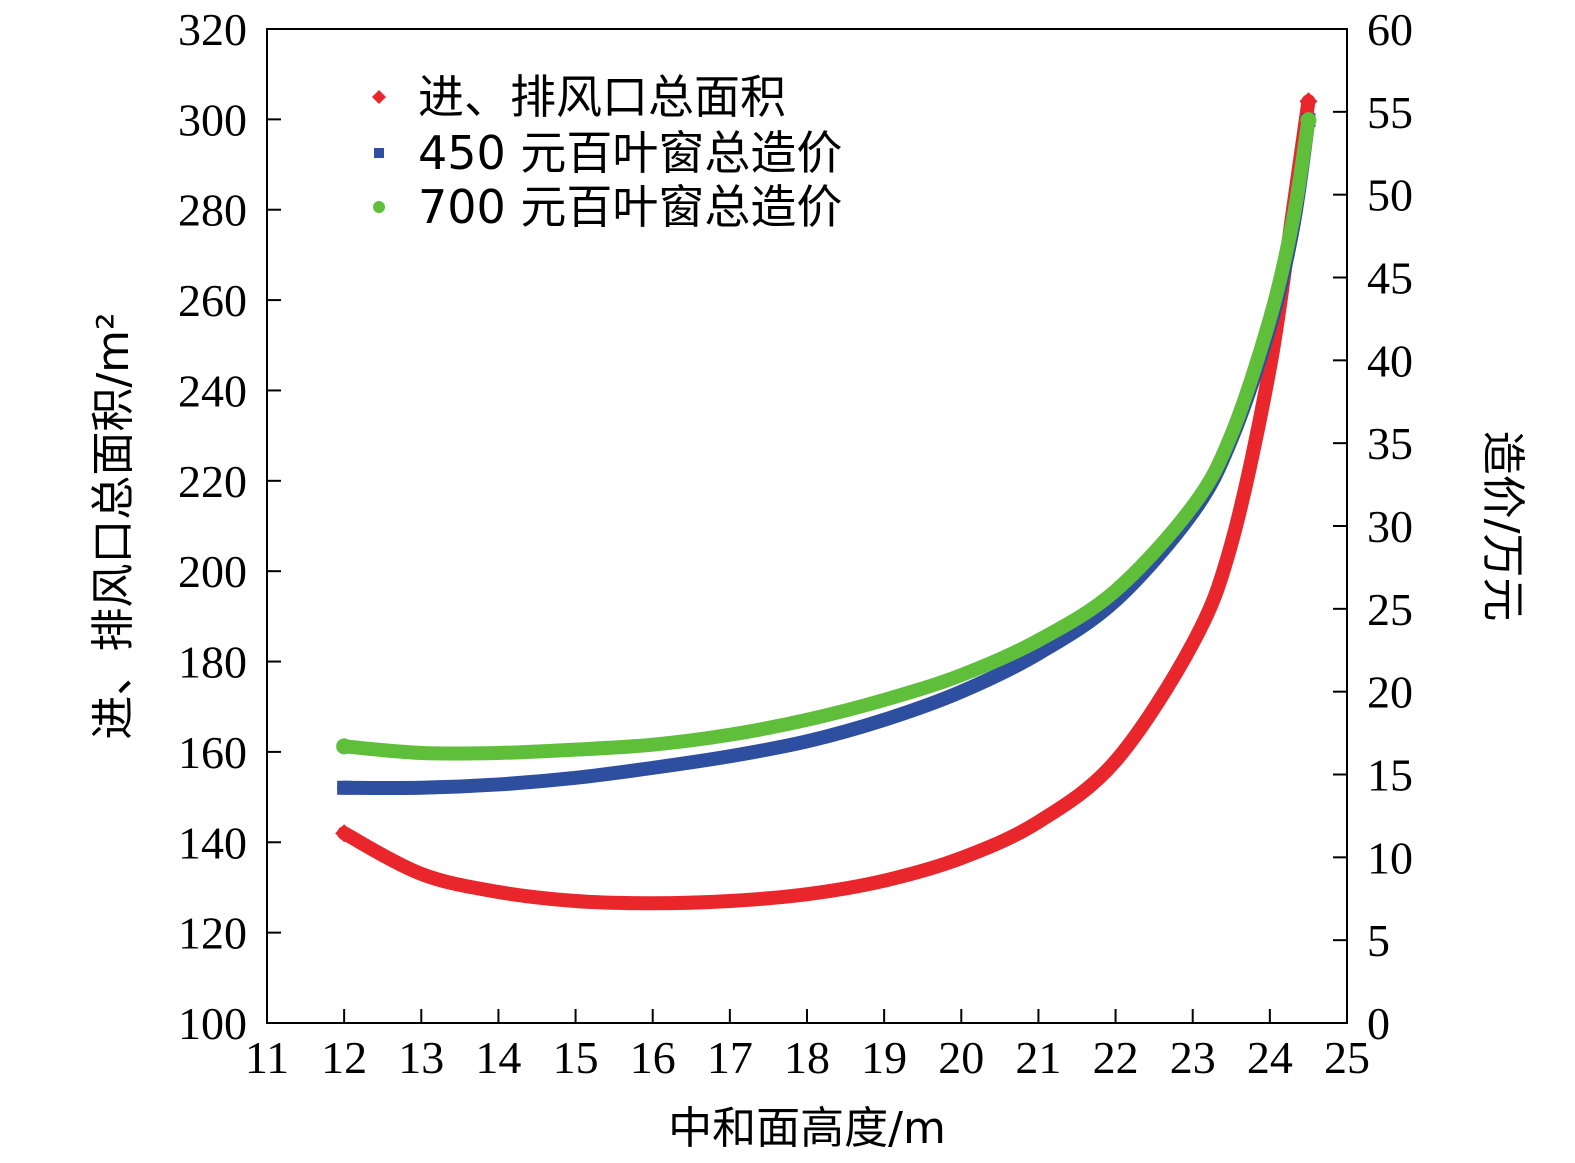 Image resolution: width=1575 pixels, height=1163 pixels. What do you see at coordinates (212, 571) in the screenshot?
I see `y-left-tick-label: 200` at bounding box center [212, 571].